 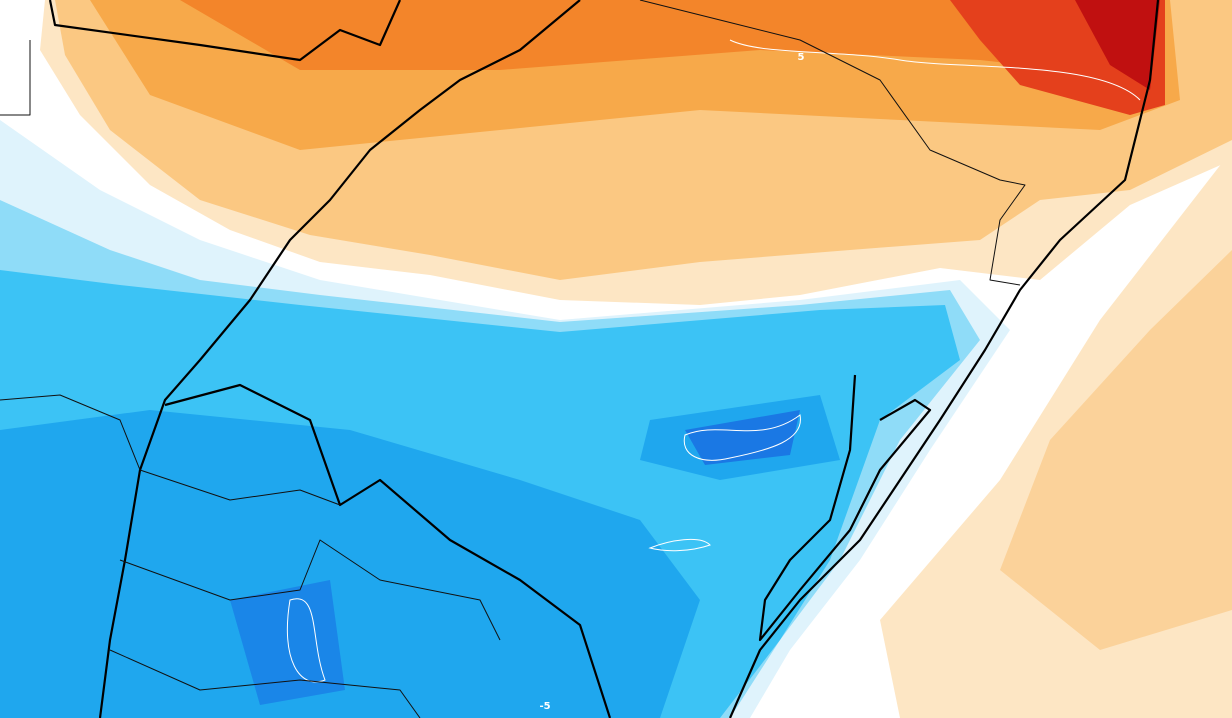 What do you see at coordinates (544, 706) in the screenshot?
I see `contour-label: -5` at bounding box center [544, 706].